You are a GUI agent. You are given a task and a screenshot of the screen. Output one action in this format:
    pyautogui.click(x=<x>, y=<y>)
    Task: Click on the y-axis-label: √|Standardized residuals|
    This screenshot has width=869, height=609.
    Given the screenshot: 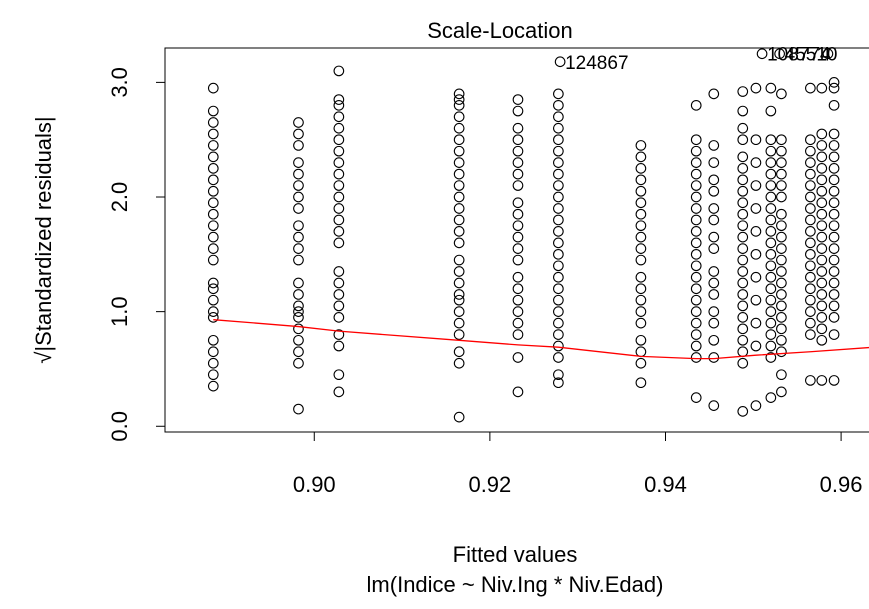 What is the action you would take?
    pyautogui.click(x=43, y=239)
    